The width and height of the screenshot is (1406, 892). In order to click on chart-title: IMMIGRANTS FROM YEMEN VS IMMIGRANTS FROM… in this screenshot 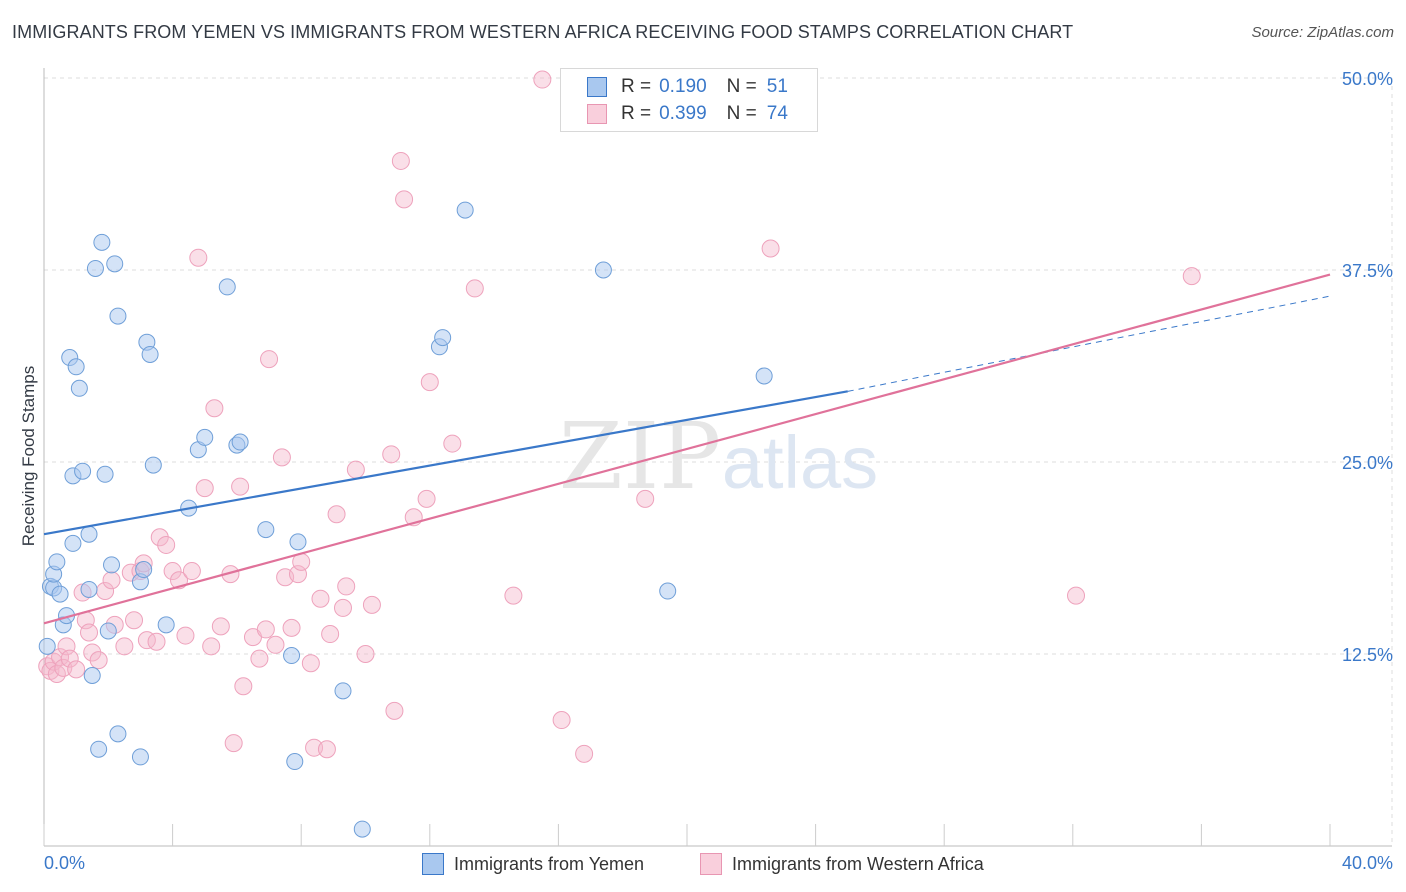, I will do `click(543, 32)`.